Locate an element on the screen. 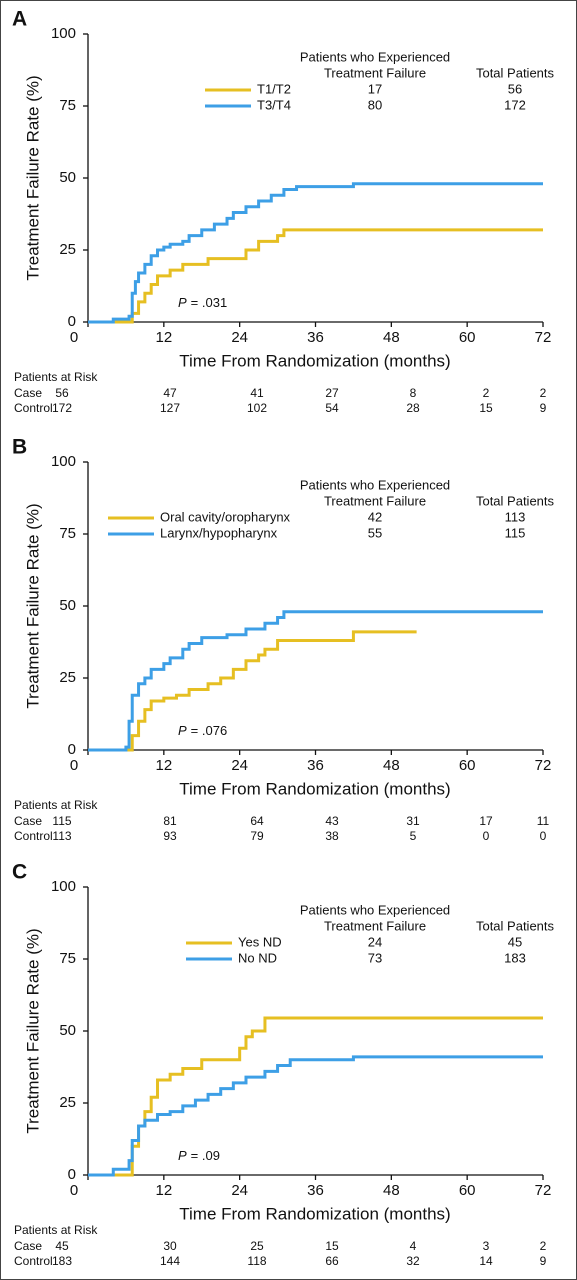 The width and height of the screenshot is (577, 1280). risk-value: 27 is located at coordinates (332, 393).